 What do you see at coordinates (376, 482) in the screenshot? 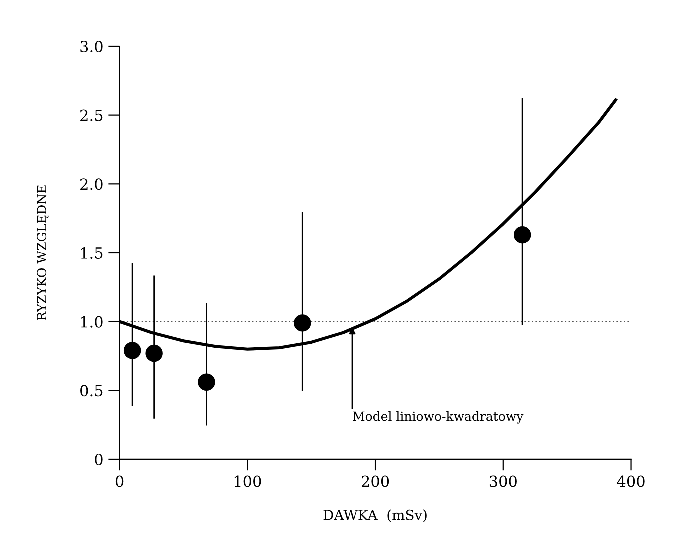
I see `x-tick-label: 200` at bounding box center [376, 482].